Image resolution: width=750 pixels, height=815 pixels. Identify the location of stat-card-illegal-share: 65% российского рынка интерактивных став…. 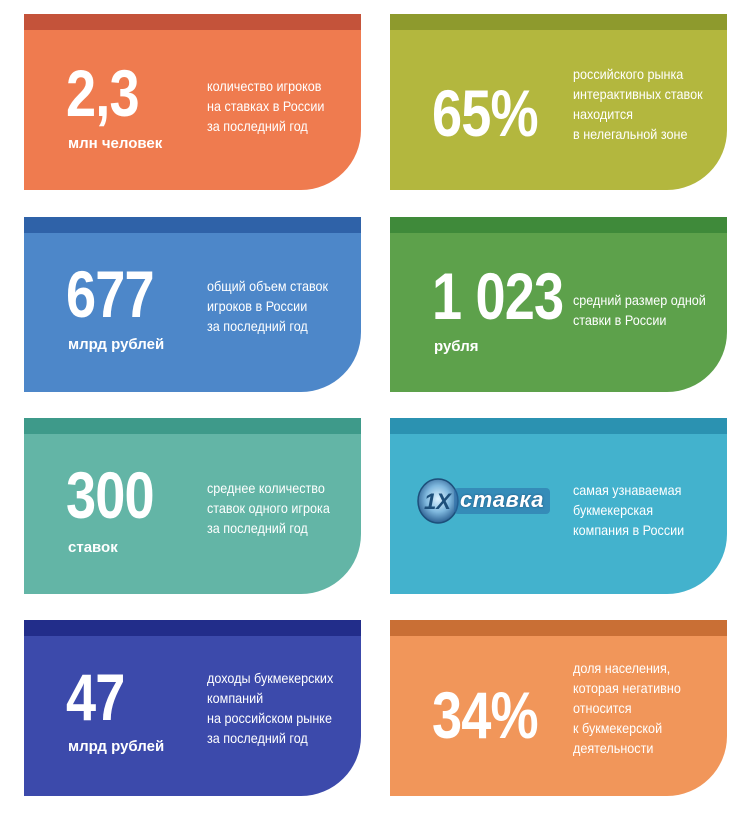
(558, 102).